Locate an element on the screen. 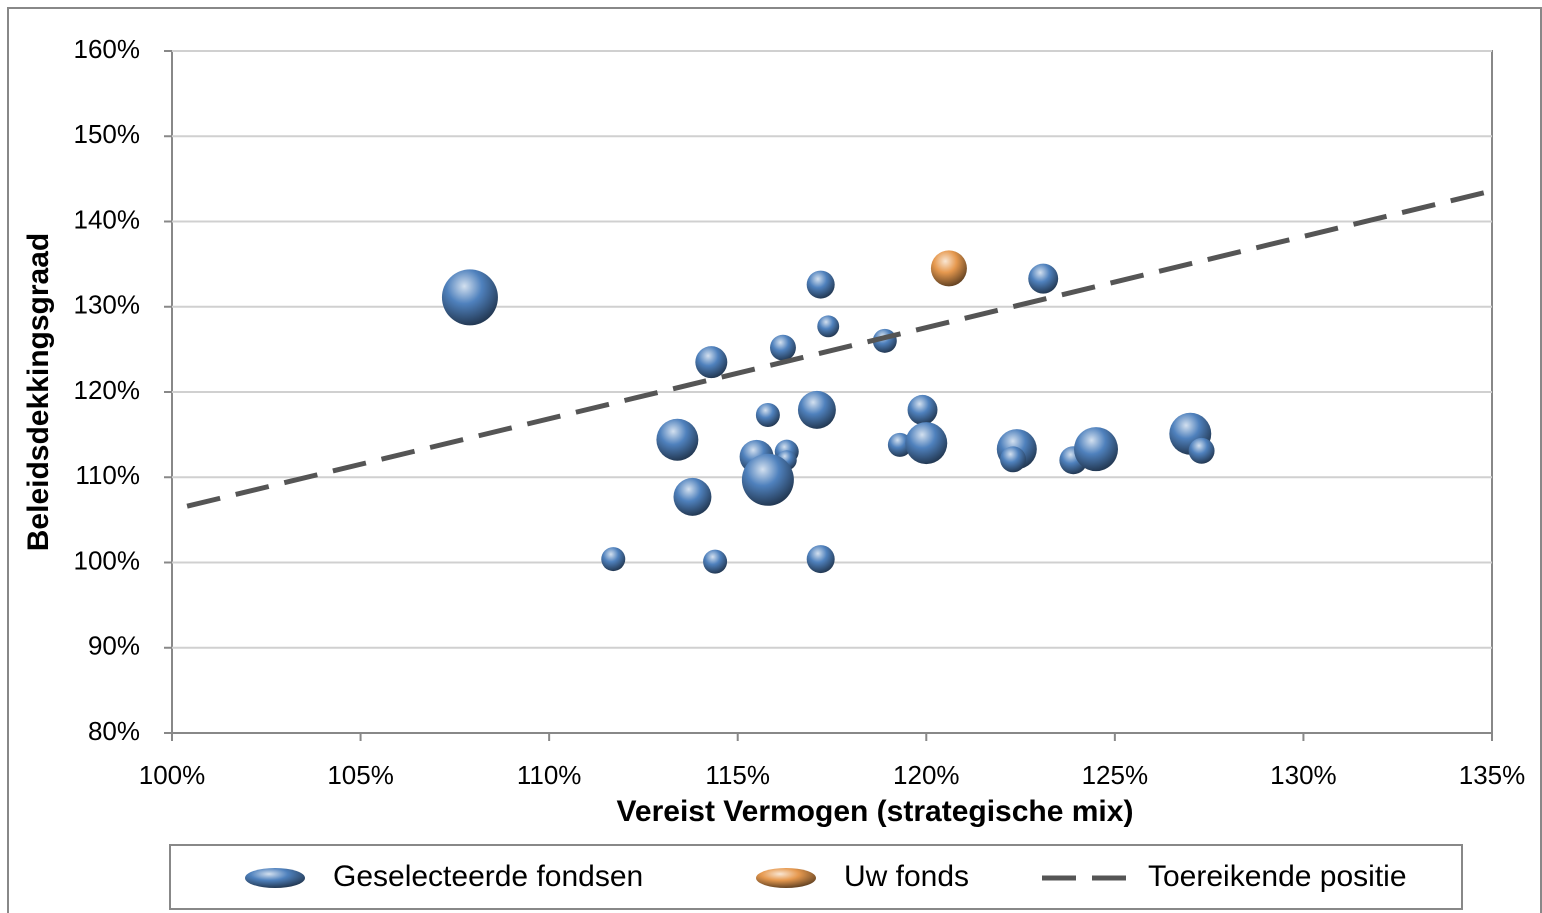  y-tick-label: 160% is located at coordinates (107, 49).